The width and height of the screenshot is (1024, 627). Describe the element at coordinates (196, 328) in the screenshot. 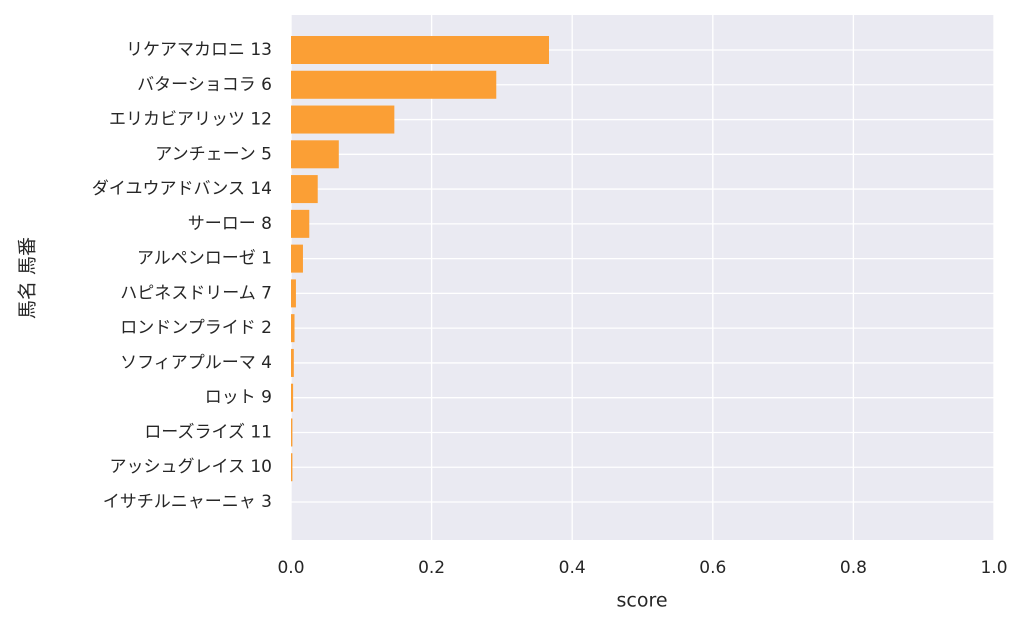

I see `y-tick-label: ロンドンプライド 2` at that location.